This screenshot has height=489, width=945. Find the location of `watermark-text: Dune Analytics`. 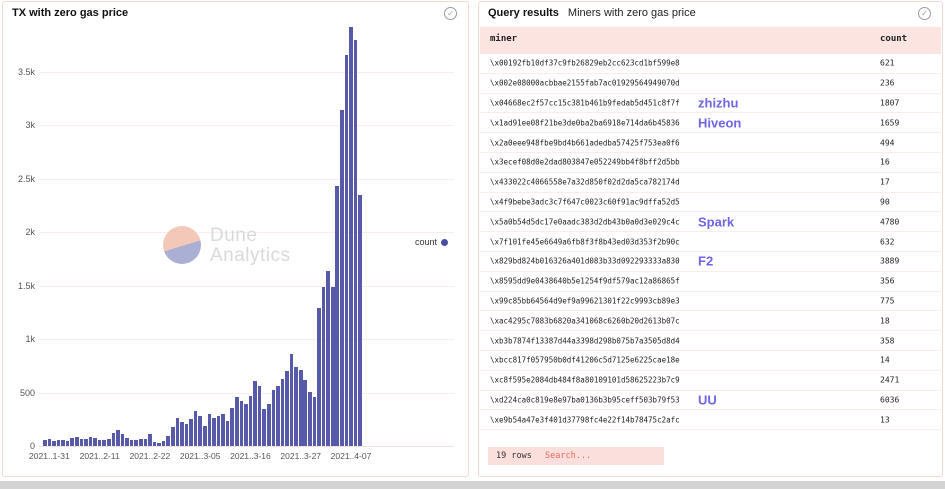

watermark-text: Dune Analytics is located at coordinates (250, 245).